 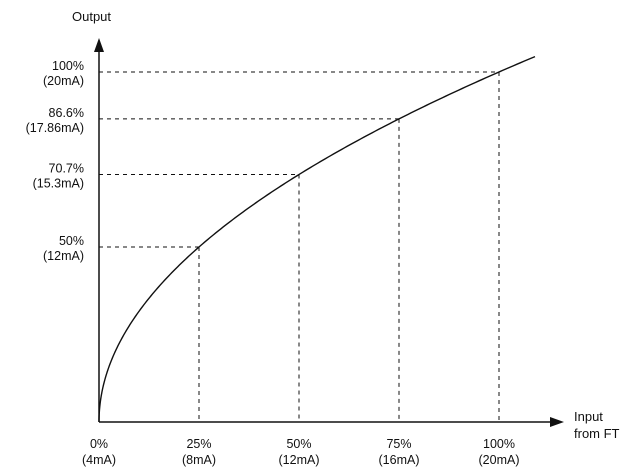 What do you see at coordinates (399, 460) in the screenshot?
I see `x-tick-sublabel-3: (16mA)` at bounding box center [399, 460].